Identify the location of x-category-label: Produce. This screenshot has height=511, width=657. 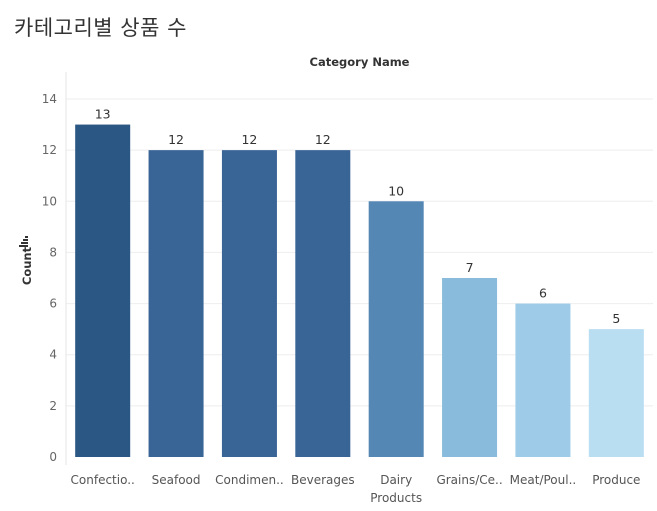
(616, 480).